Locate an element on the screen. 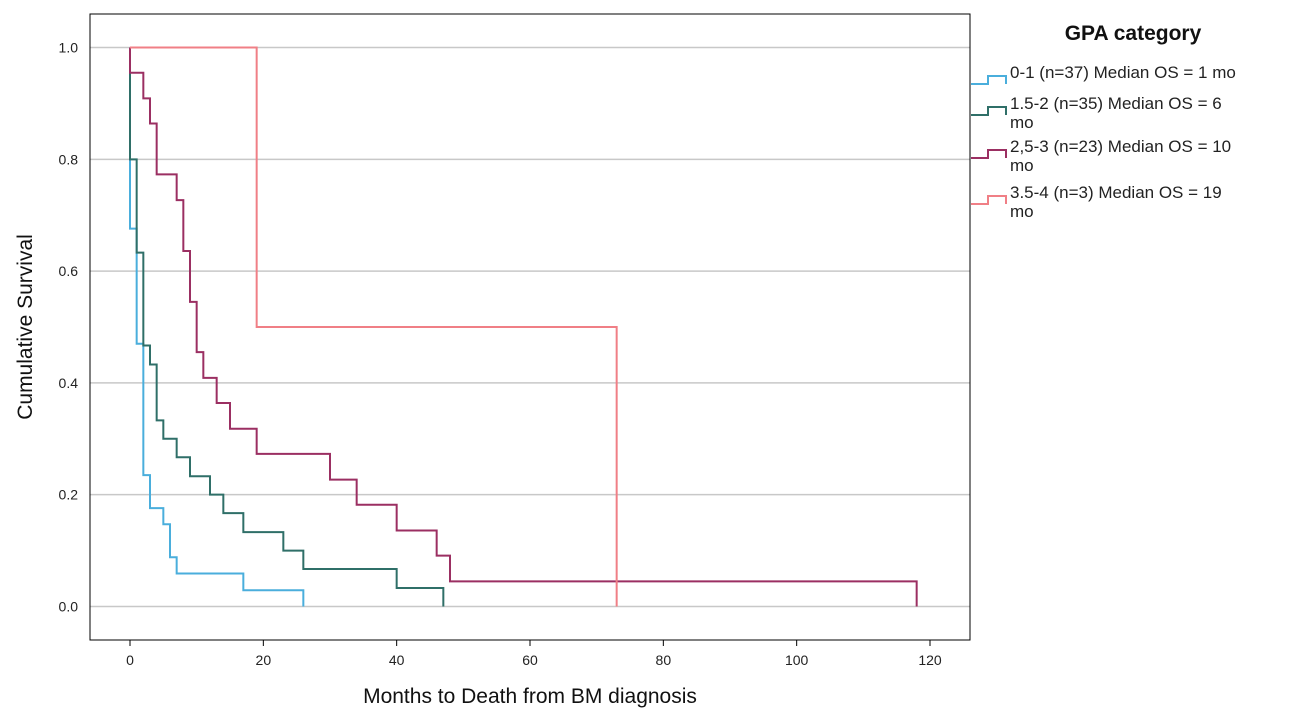  legend-label-1: 0-1 (n=37) Median OS = 1 mo is located at coordinates (1123, 72).